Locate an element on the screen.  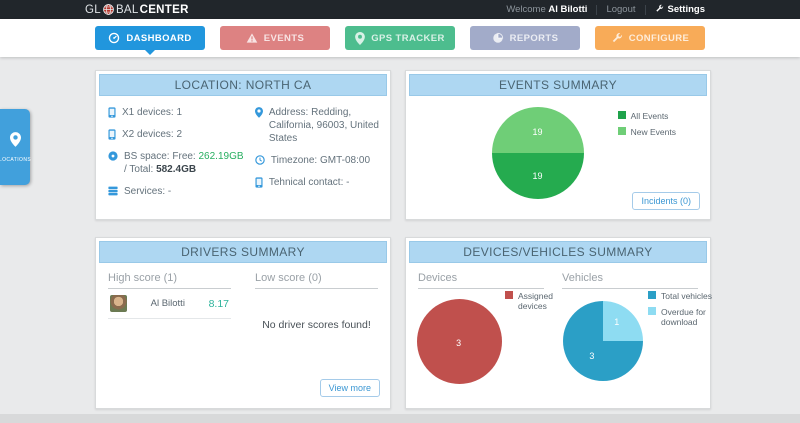
legend-item-assigned-devices: Assigned devices is located at coordinates (537, 301).